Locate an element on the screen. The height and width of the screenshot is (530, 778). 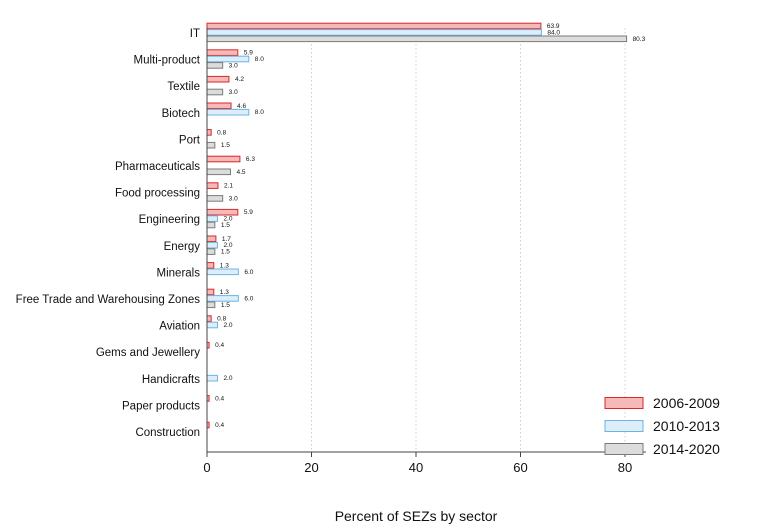
category-label-biotech: Biotech is located at coordinates (181, 114).